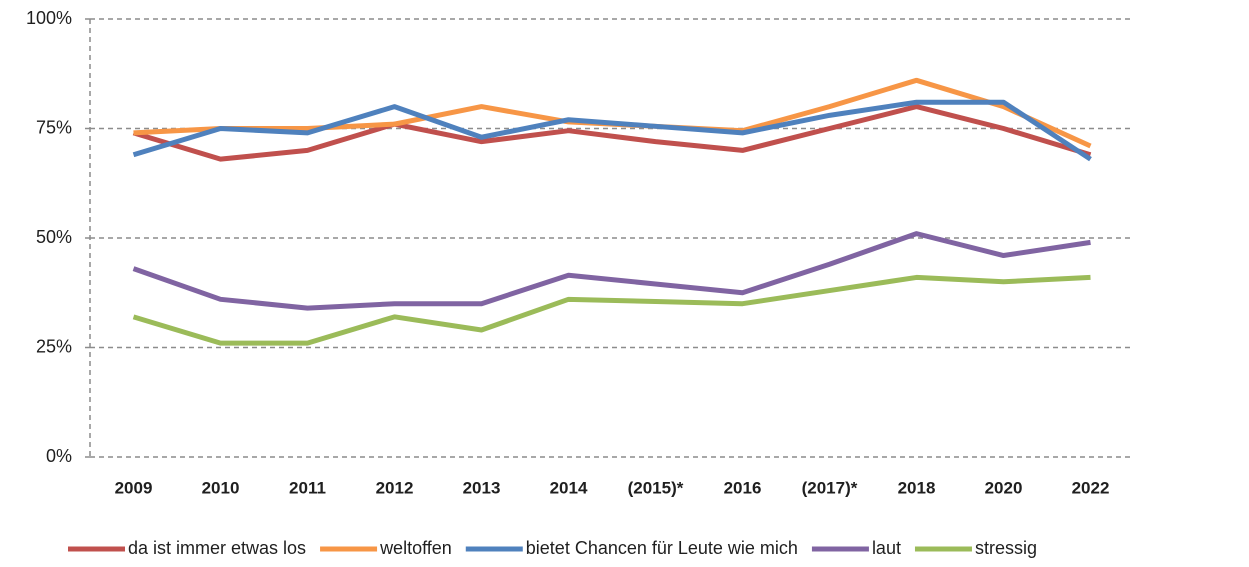  Describe the element at coordinates (1004, 487) in the screenshot. I see `x-tick-label: 2020` at that location.